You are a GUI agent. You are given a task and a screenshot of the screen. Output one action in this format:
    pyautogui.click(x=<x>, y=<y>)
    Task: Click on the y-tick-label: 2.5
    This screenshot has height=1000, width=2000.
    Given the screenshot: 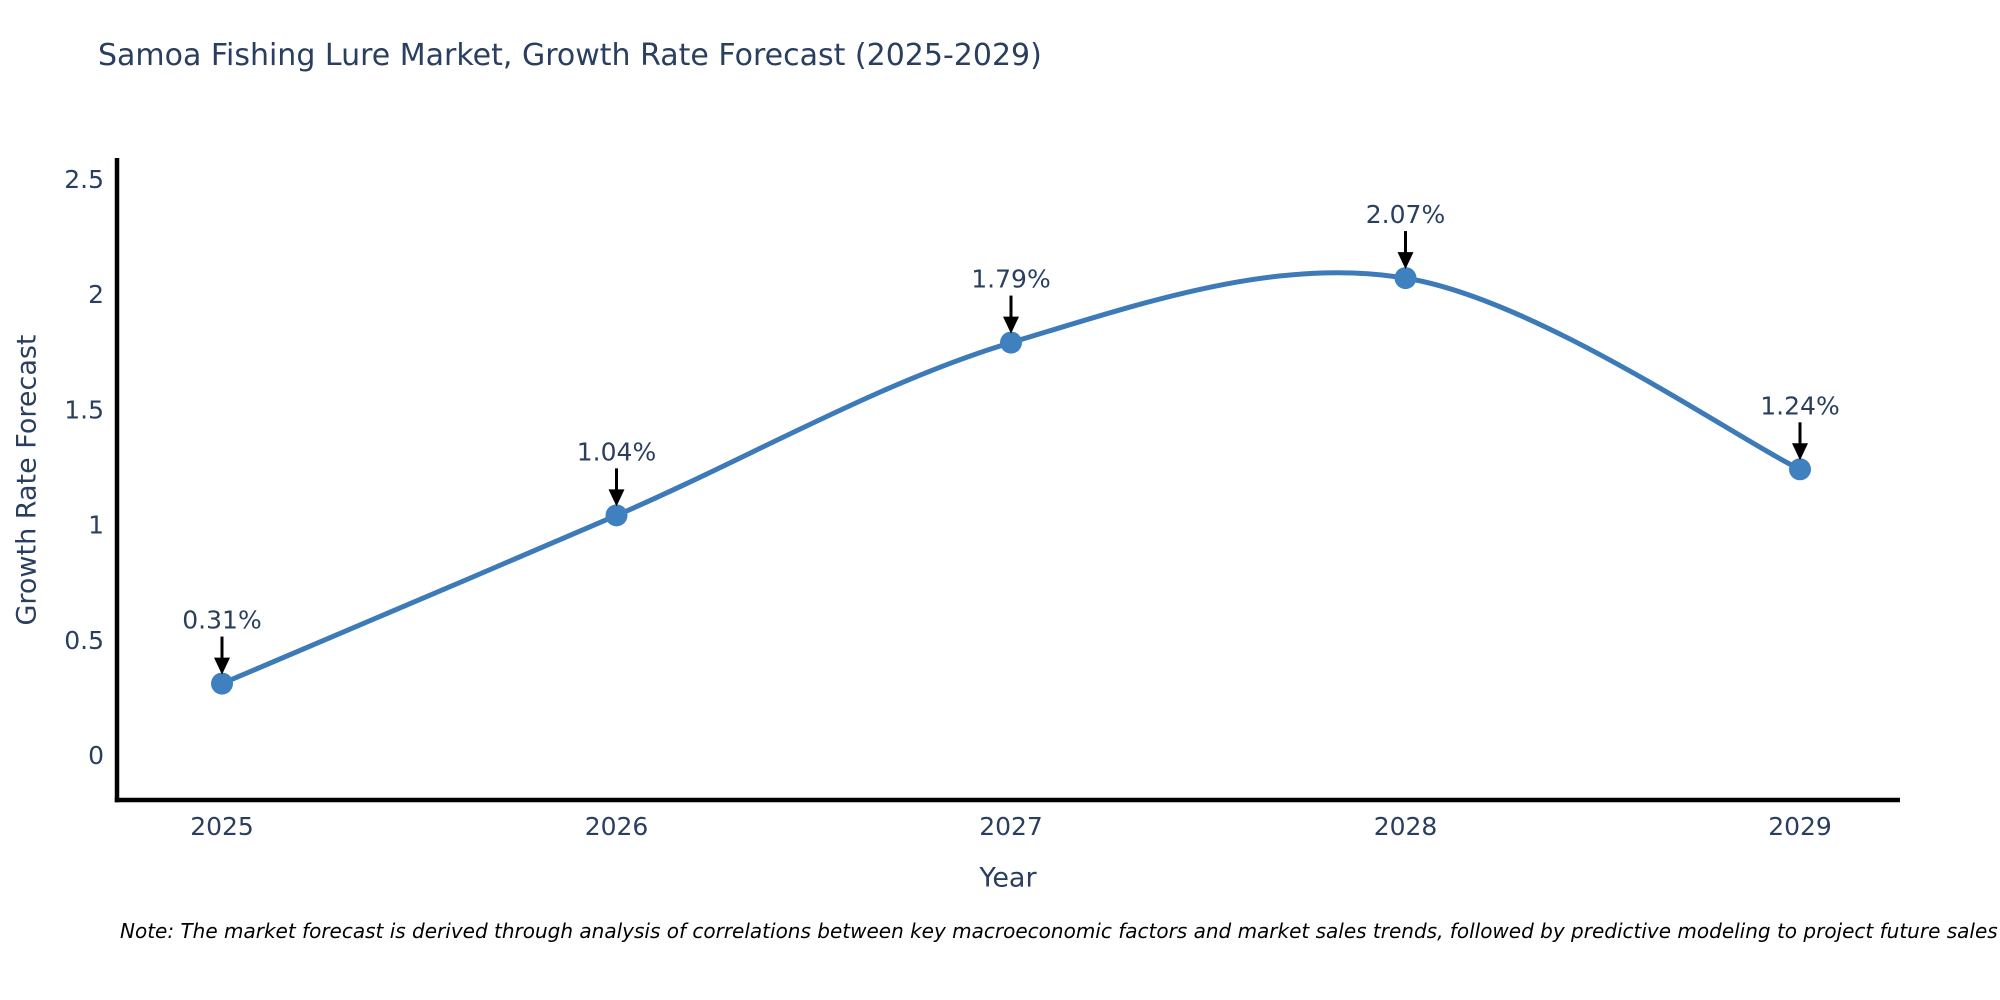 What is the action you would take?
    pyautogui.click(x=84, y=179)
    